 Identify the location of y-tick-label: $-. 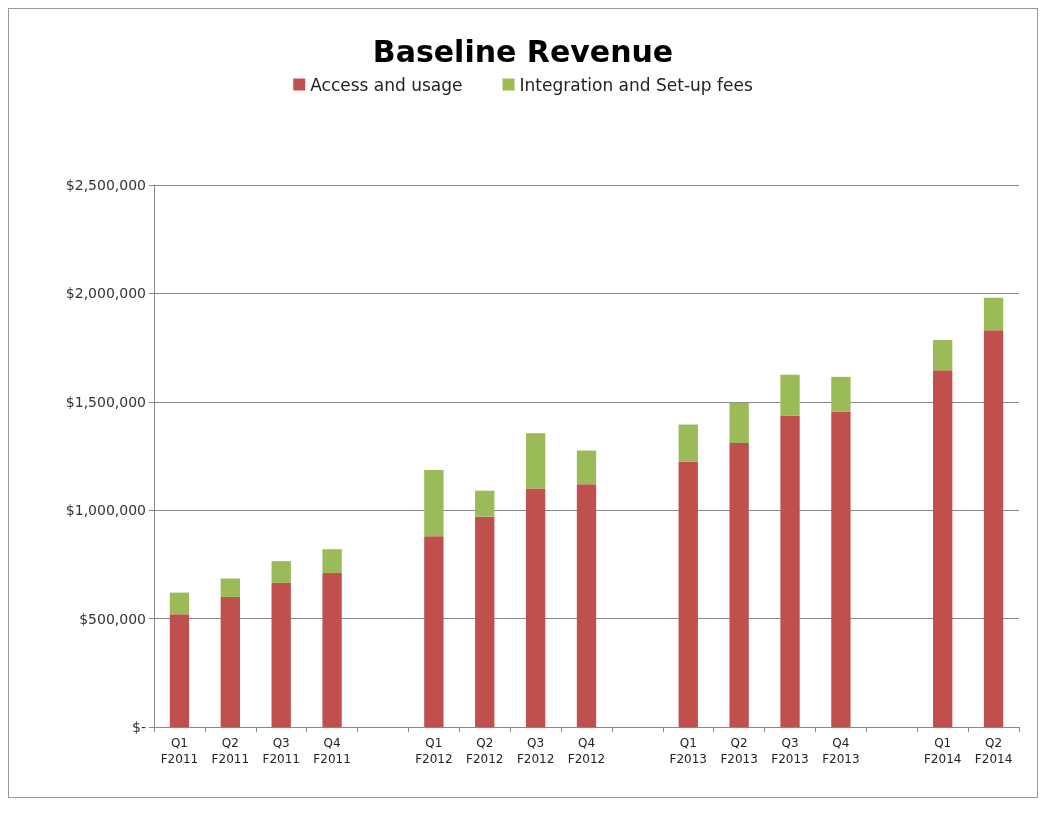
(139, 727).